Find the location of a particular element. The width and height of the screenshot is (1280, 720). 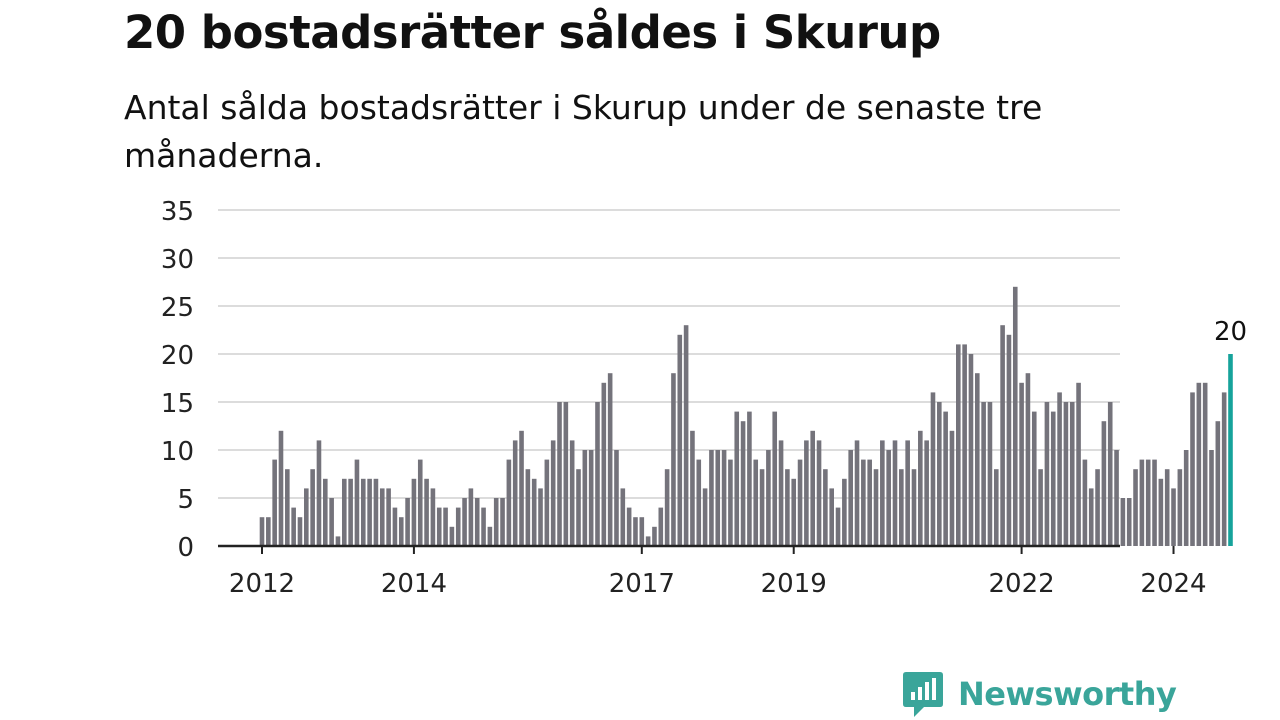

x-tick-label: 2012 is located at coordinates (262, 584).